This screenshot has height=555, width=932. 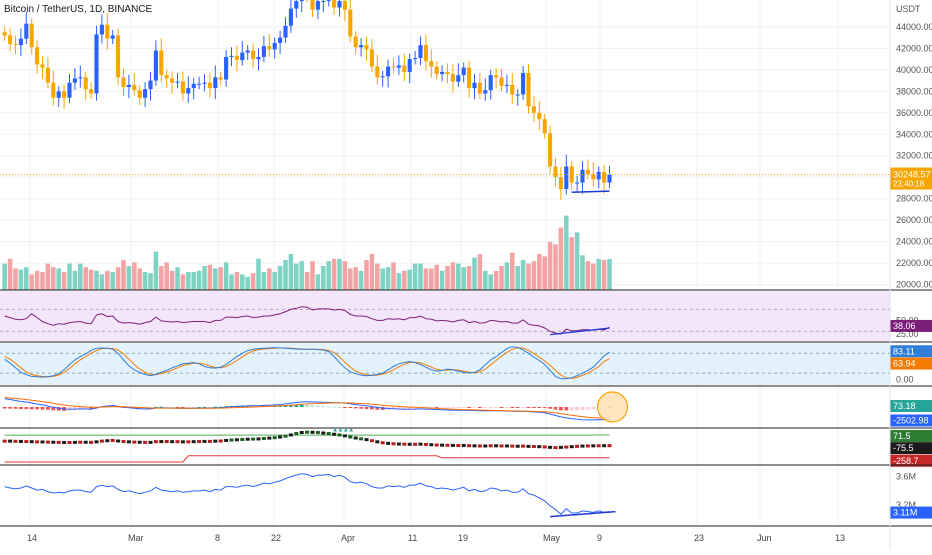 What do you see at coordinates (914, 113) in the screenshot?
I see `price-tick-label: 36000.00` at bounding box center [914, 113].